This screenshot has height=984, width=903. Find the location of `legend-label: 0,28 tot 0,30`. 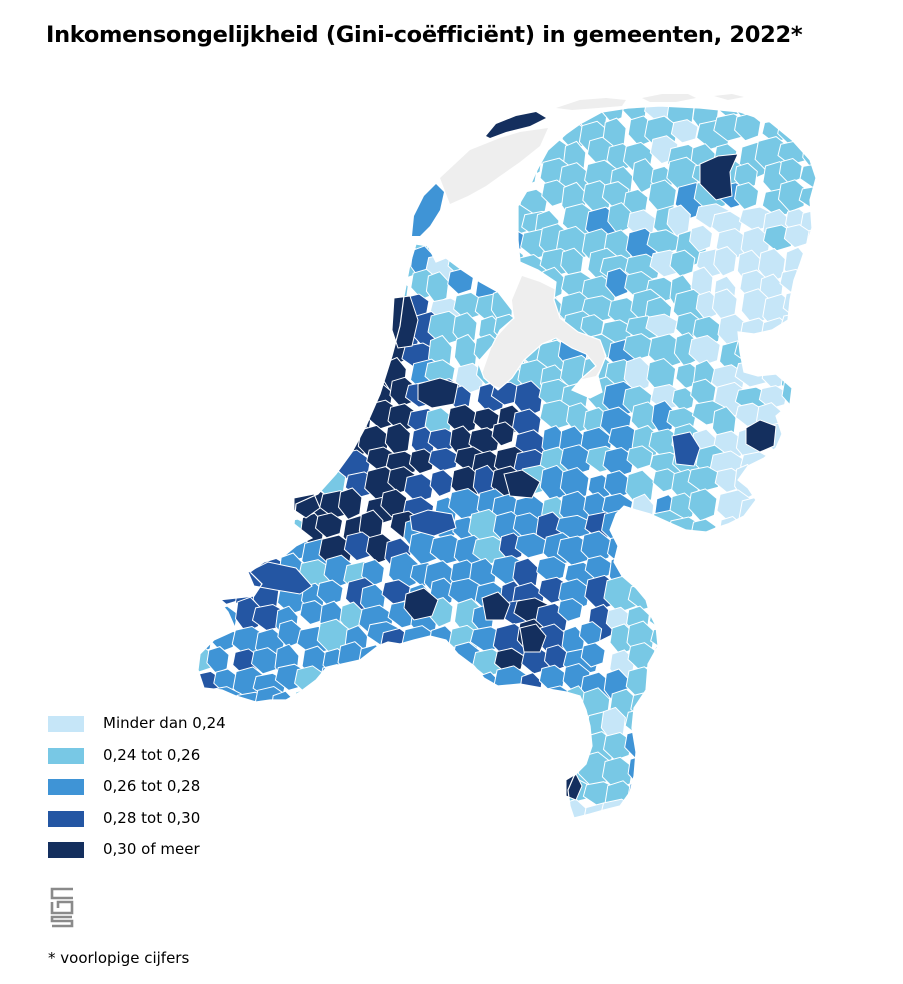

legend-label: 0,28 tot 0,30 is located at coordinates (152, 817).